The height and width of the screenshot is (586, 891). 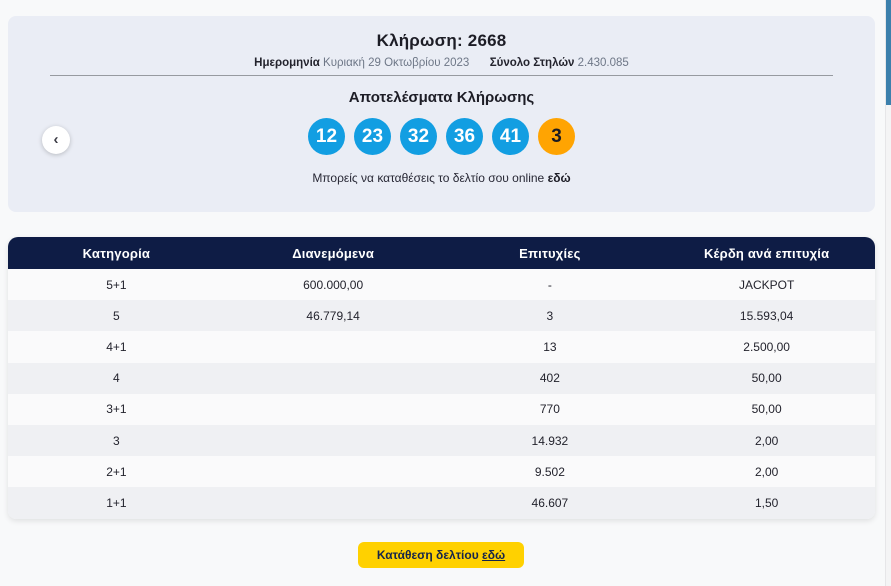 What do you see at coordinates (550, 503) in the screenshot?
I see `table-cell: 46.607` at bounding box center [550, 503].